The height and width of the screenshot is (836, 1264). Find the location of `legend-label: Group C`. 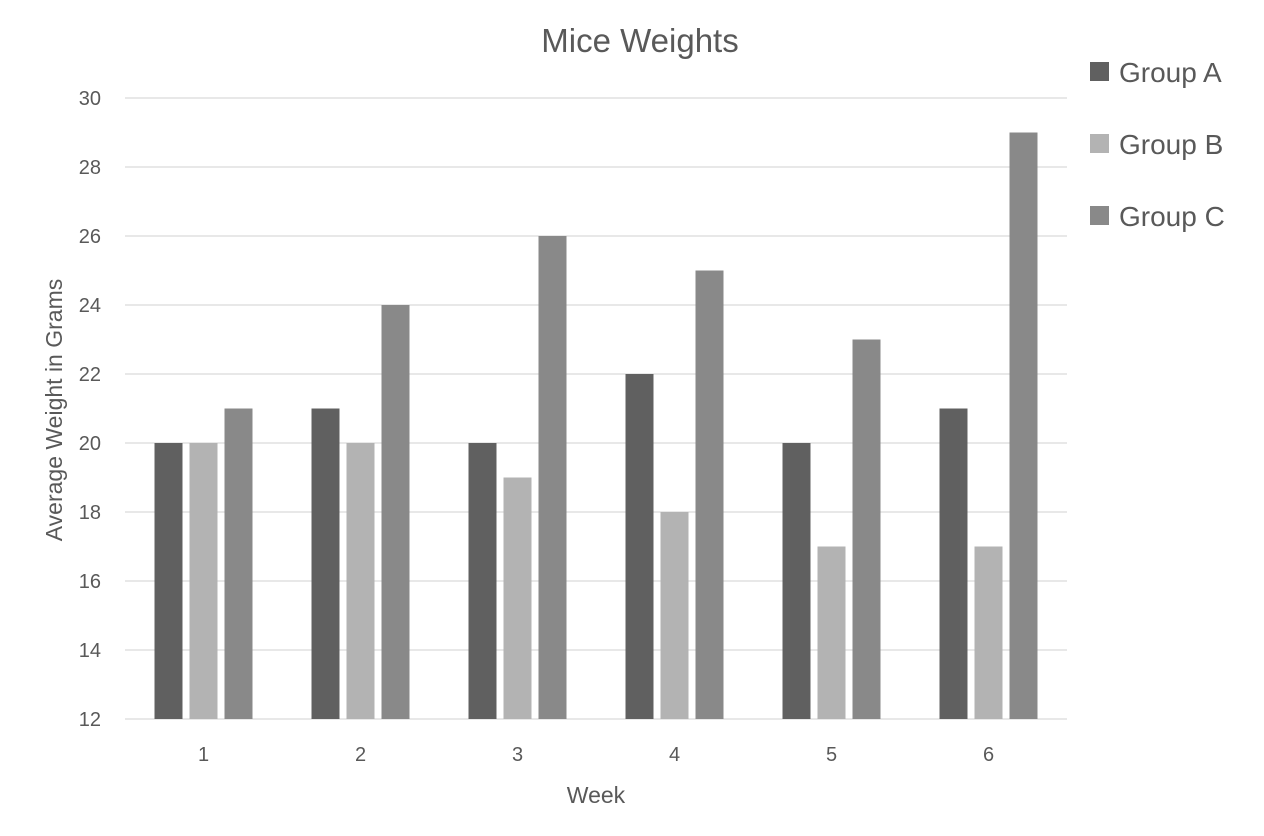

legend-label: Group C is located at coordinates (1172, 216).